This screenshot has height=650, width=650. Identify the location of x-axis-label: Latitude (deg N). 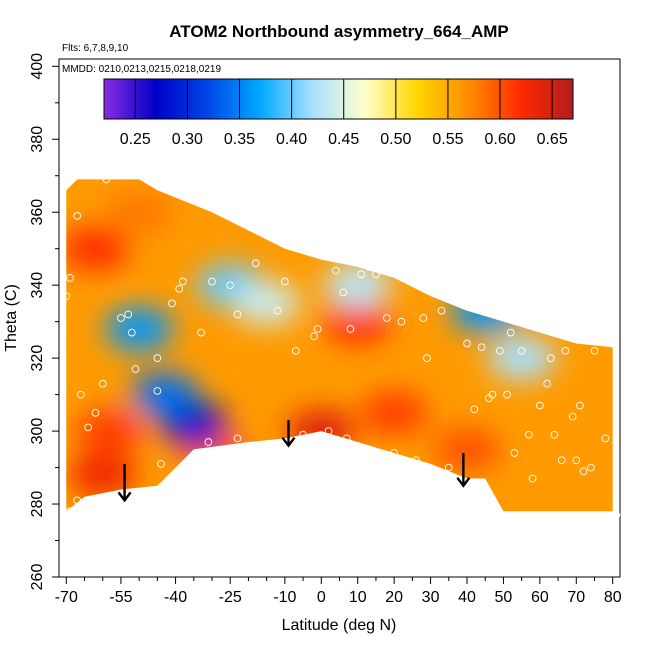
(339, 625).